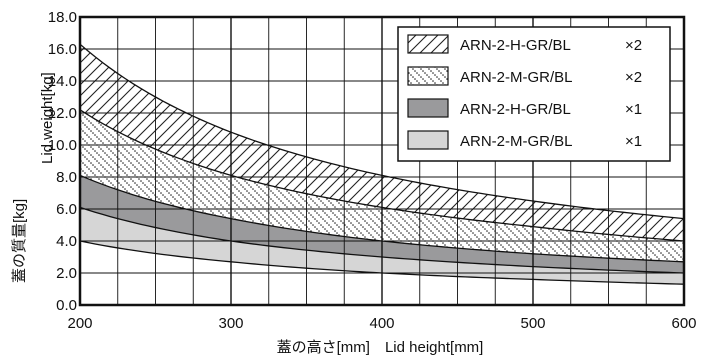 The height and width of the screenshot is (358, 705). Describe the element at coordinates (62, 113) in the screenshot. I see `y-tick-label: 12.0` at that location.